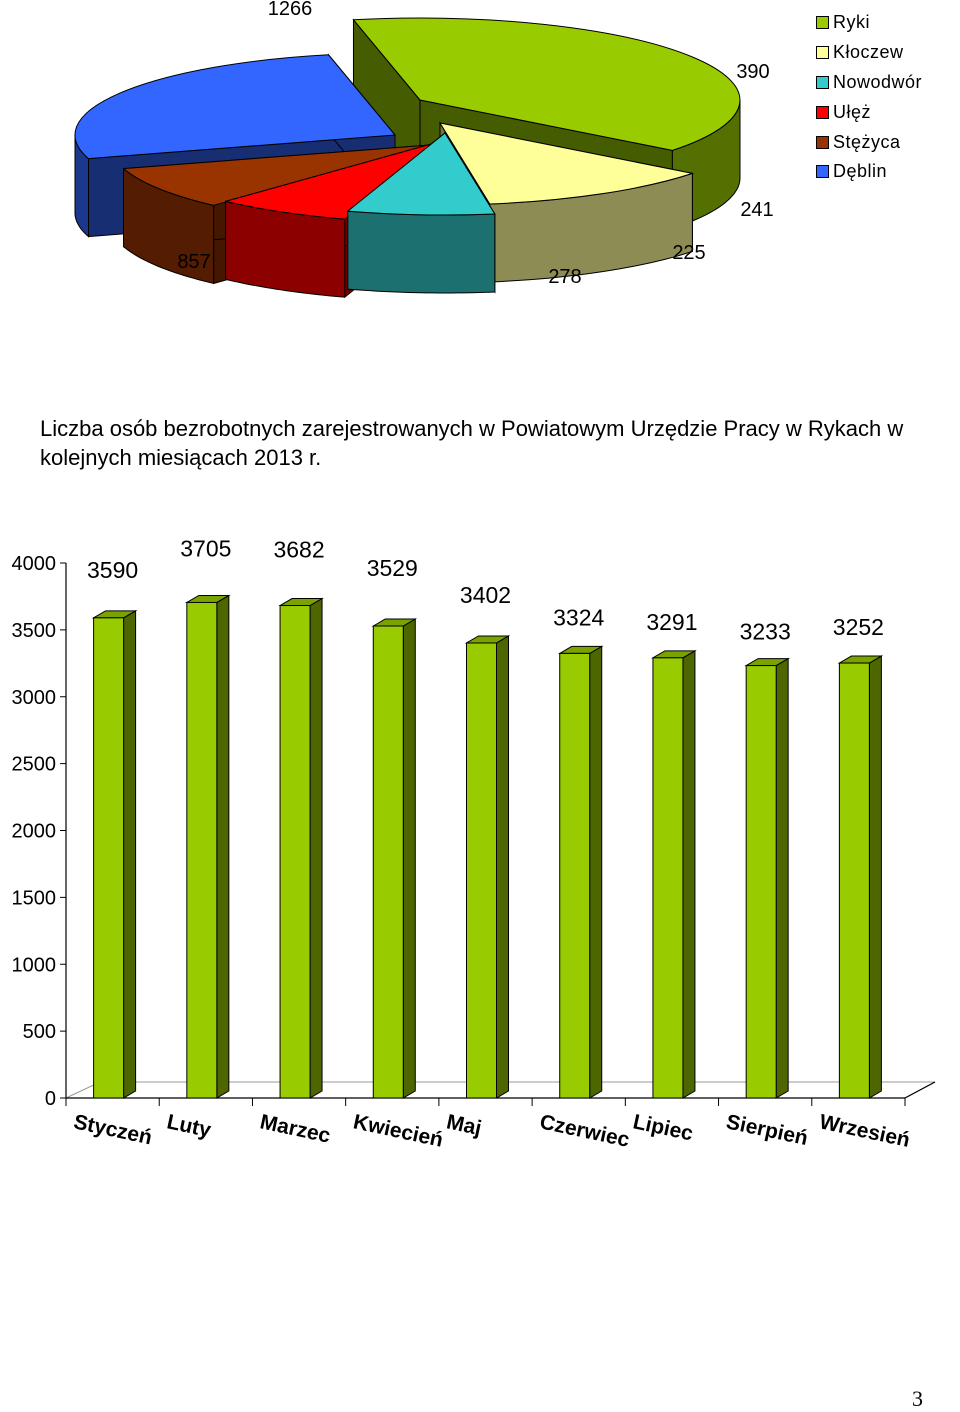  Describe the element at coordinates (50, 1099) in the screenshot. I see `y-tick-label: 0` at that location.